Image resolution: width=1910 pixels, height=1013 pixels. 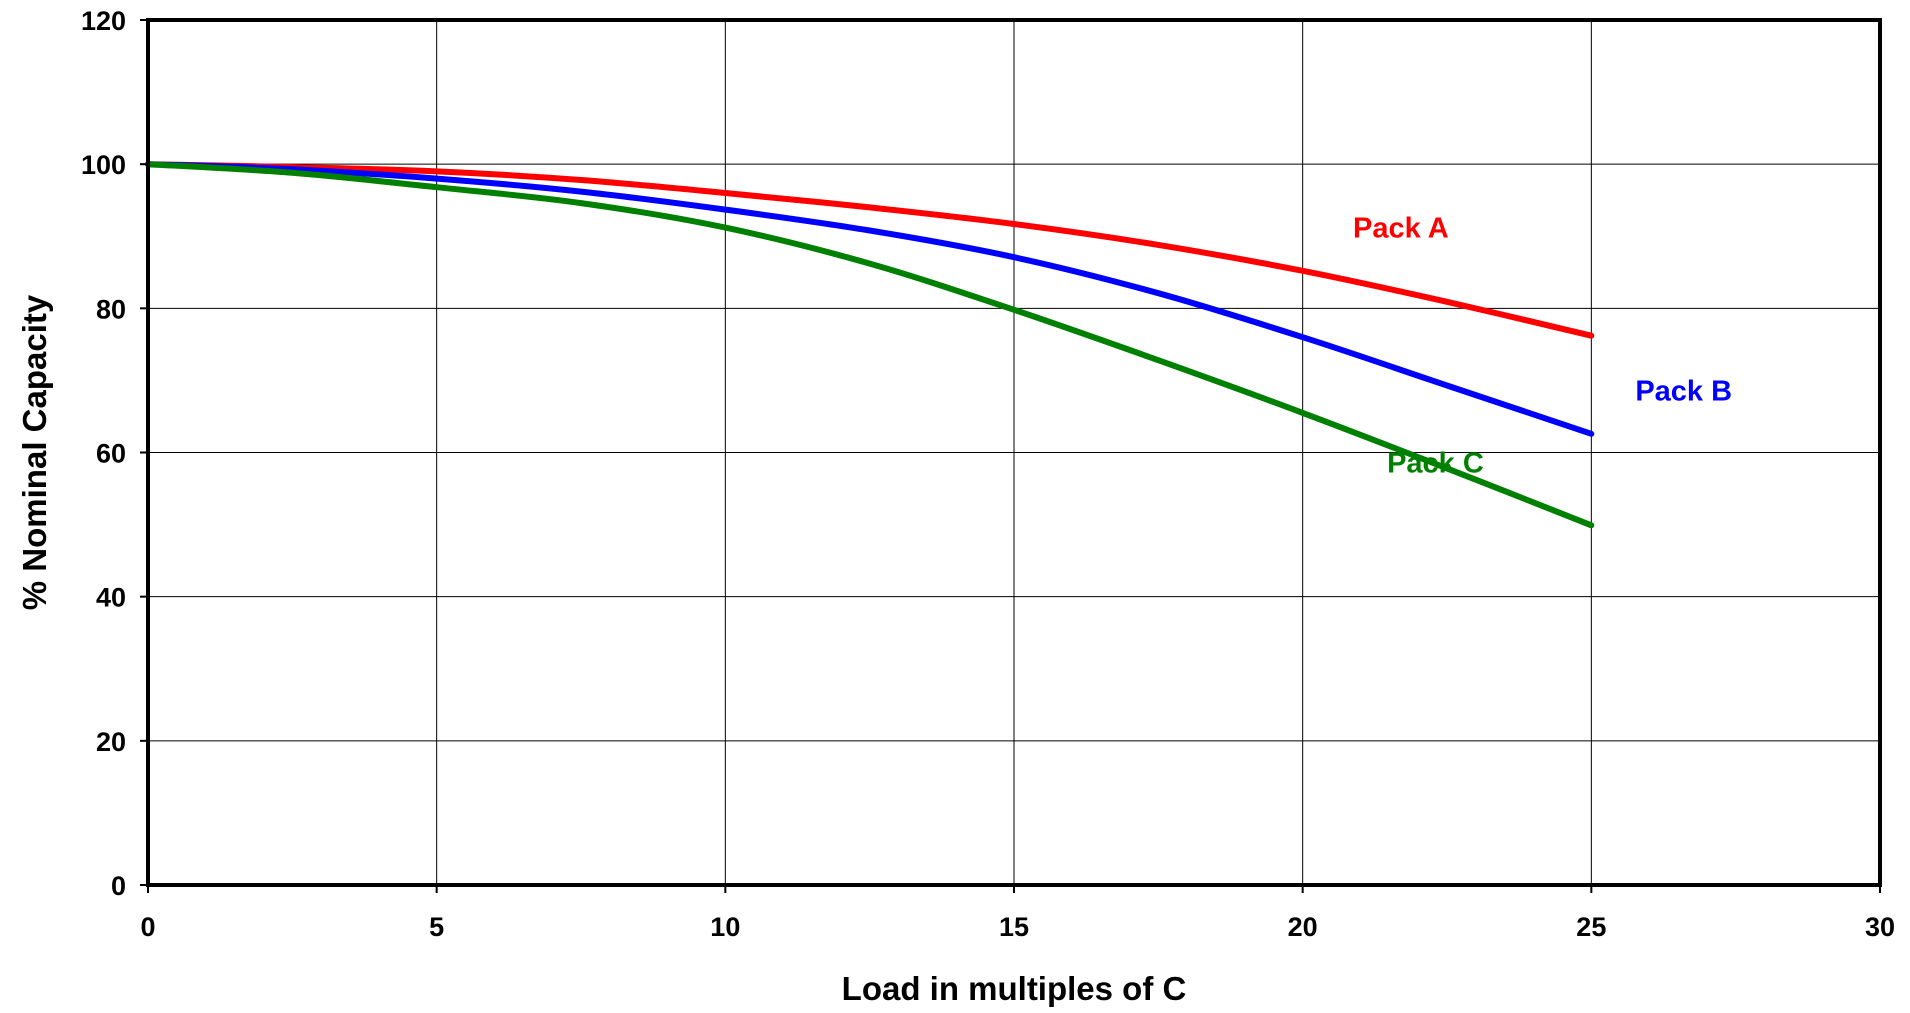 What do you see at coordinates (111, 309) in the screenshot?
I see `y-tick-label: 80` at bounding box center [111, 309].